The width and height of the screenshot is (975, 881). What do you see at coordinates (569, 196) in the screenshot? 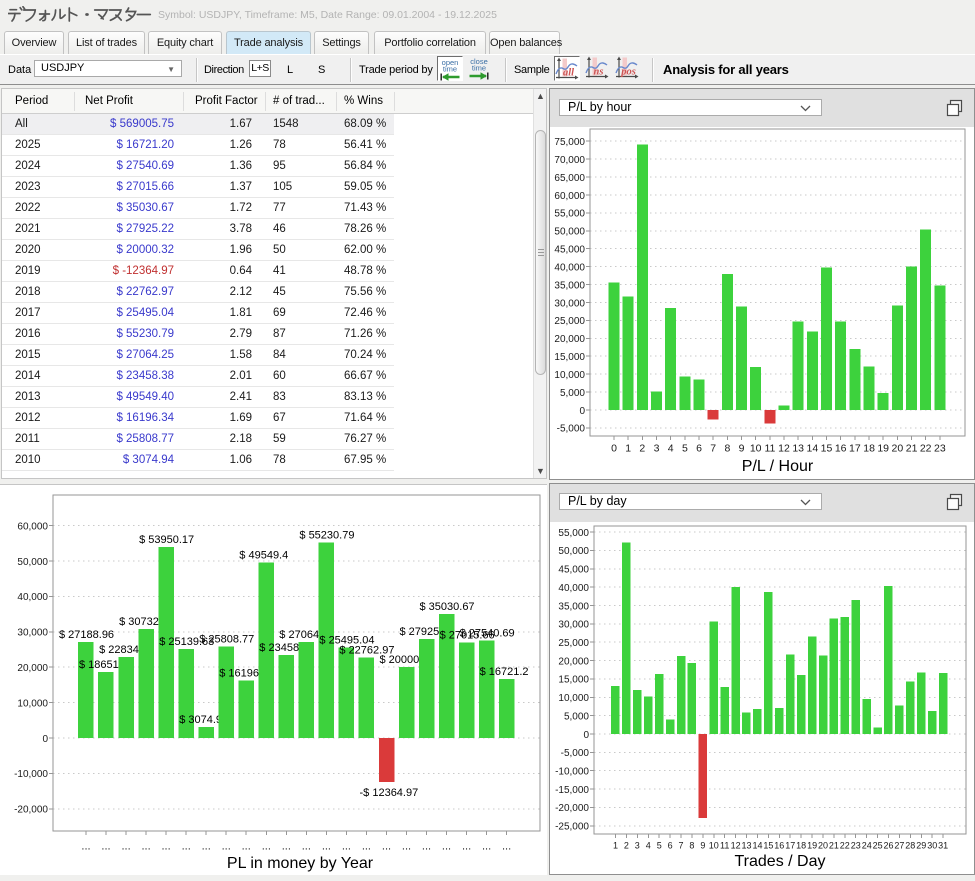
I see `svg-text: 60,000` at bounding box center [569, 196].